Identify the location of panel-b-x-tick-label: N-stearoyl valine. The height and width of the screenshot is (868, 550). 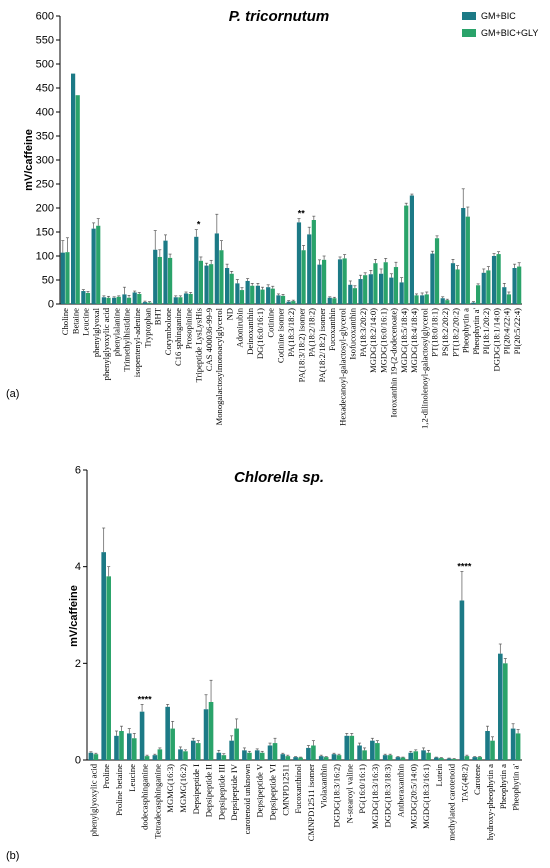
(349, 794).